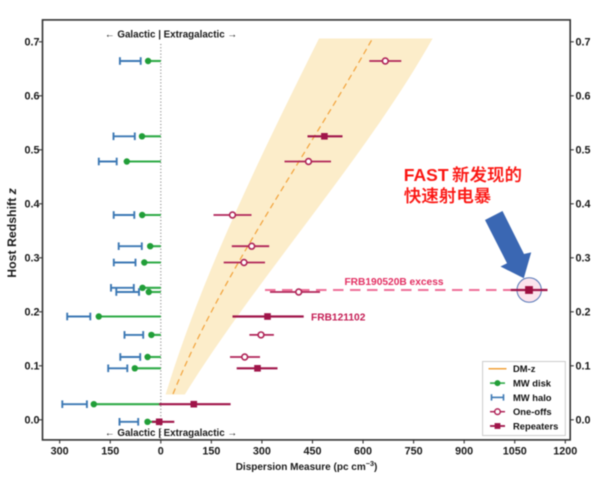 The image size is (600, 491). I want to click on svg-text: Dispersion Measure (pc cm−3), so click(307, 466).